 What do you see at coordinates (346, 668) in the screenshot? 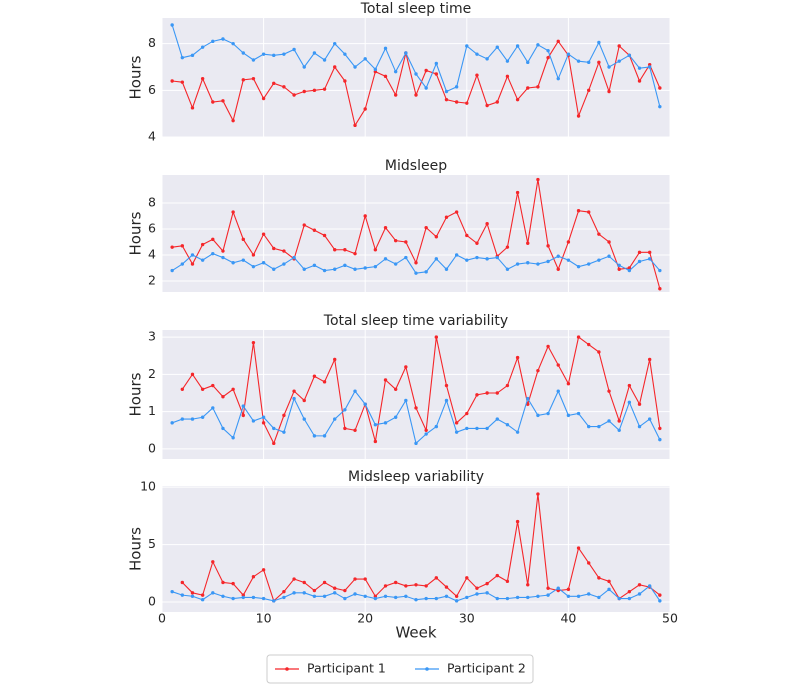
I see `legend-label: Participant 1` at bounding box center [346, 668].